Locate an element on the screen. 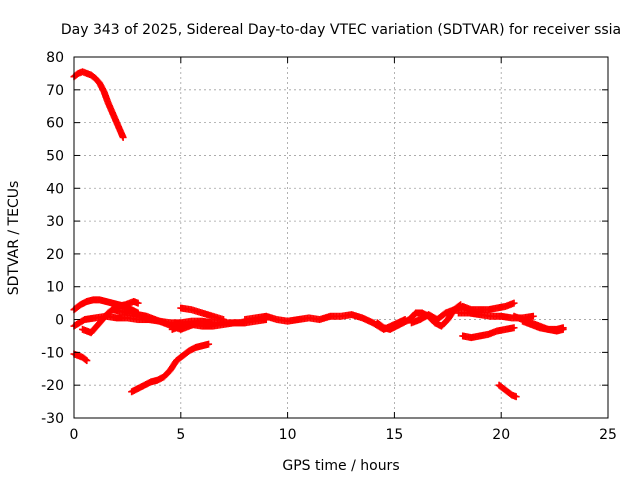 The image size is (640, 480). y-tick-label: -20 is located at coordinates (52, 386).